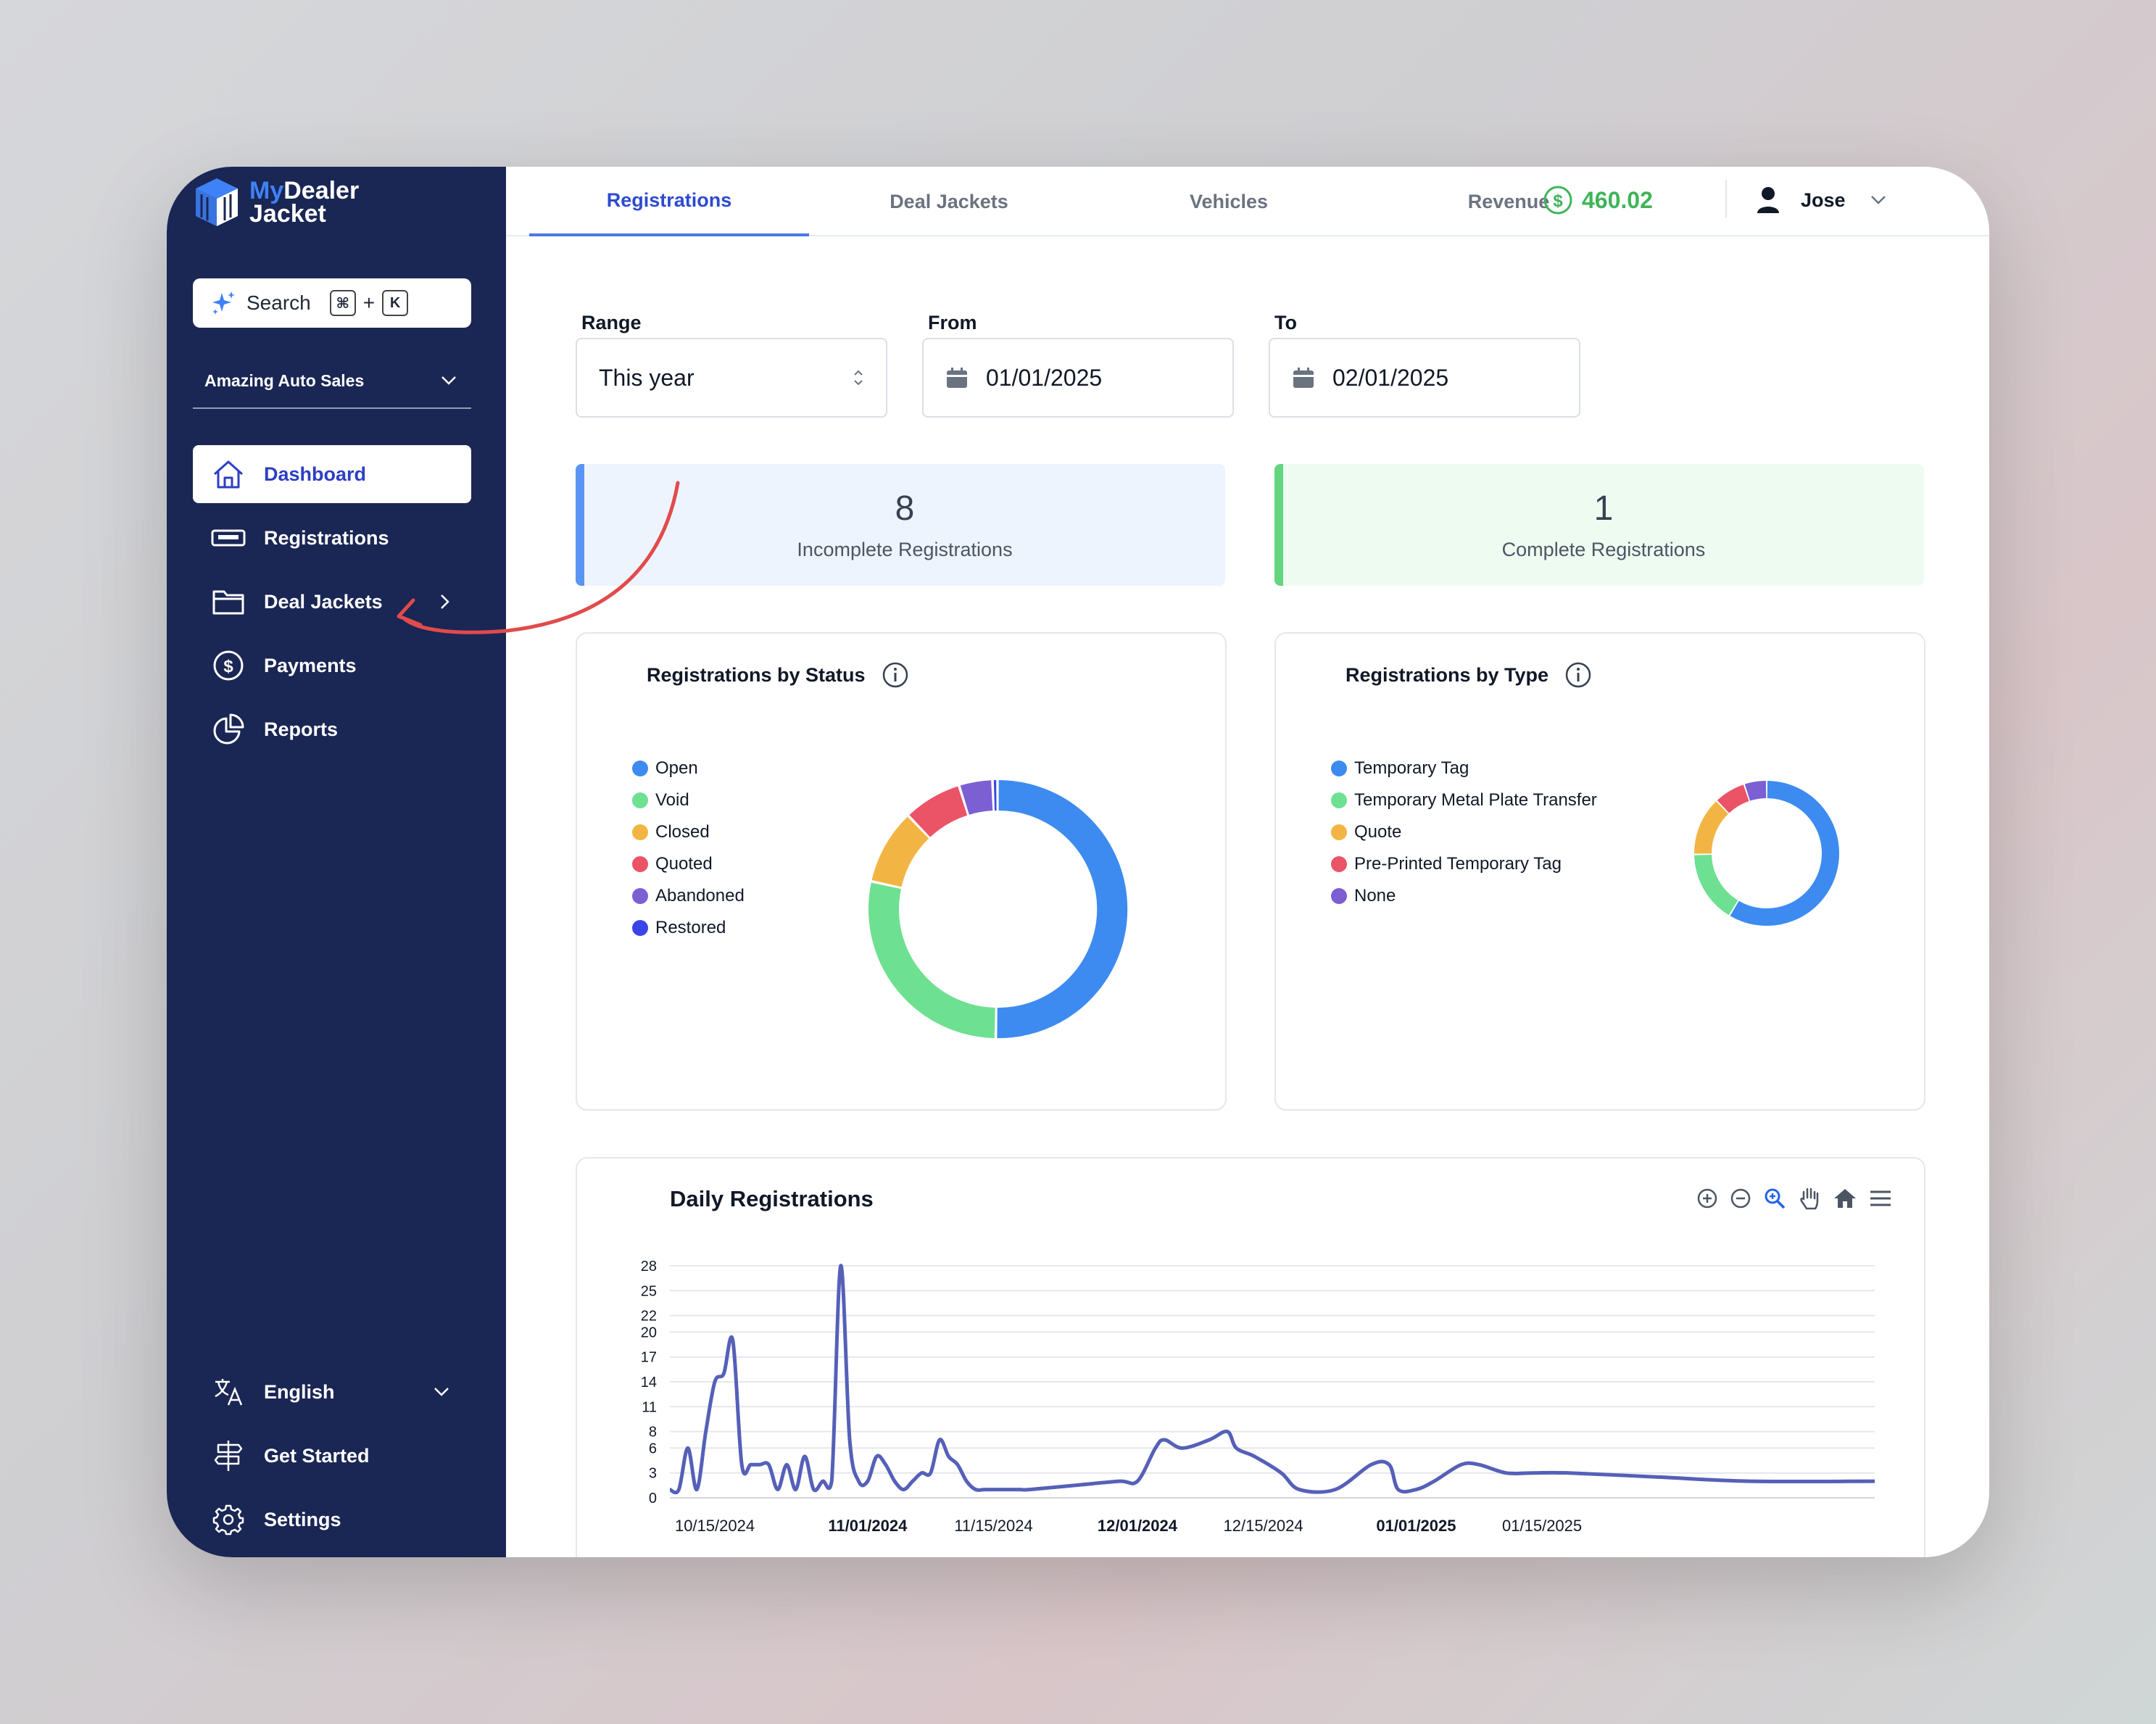  What do you see at coordinates (1044, 377) in the screenshot?
I see `from-date-value: 01/01/2025` at bounding box center [1044, 377].